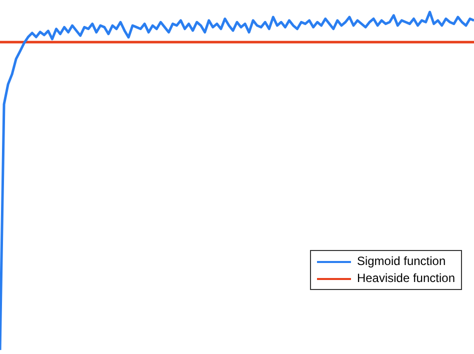  What do you see at coordinates (401, 261) in the screenshot?
I see `legend-label: Sigmoid function` at bounding box center [401, 261].